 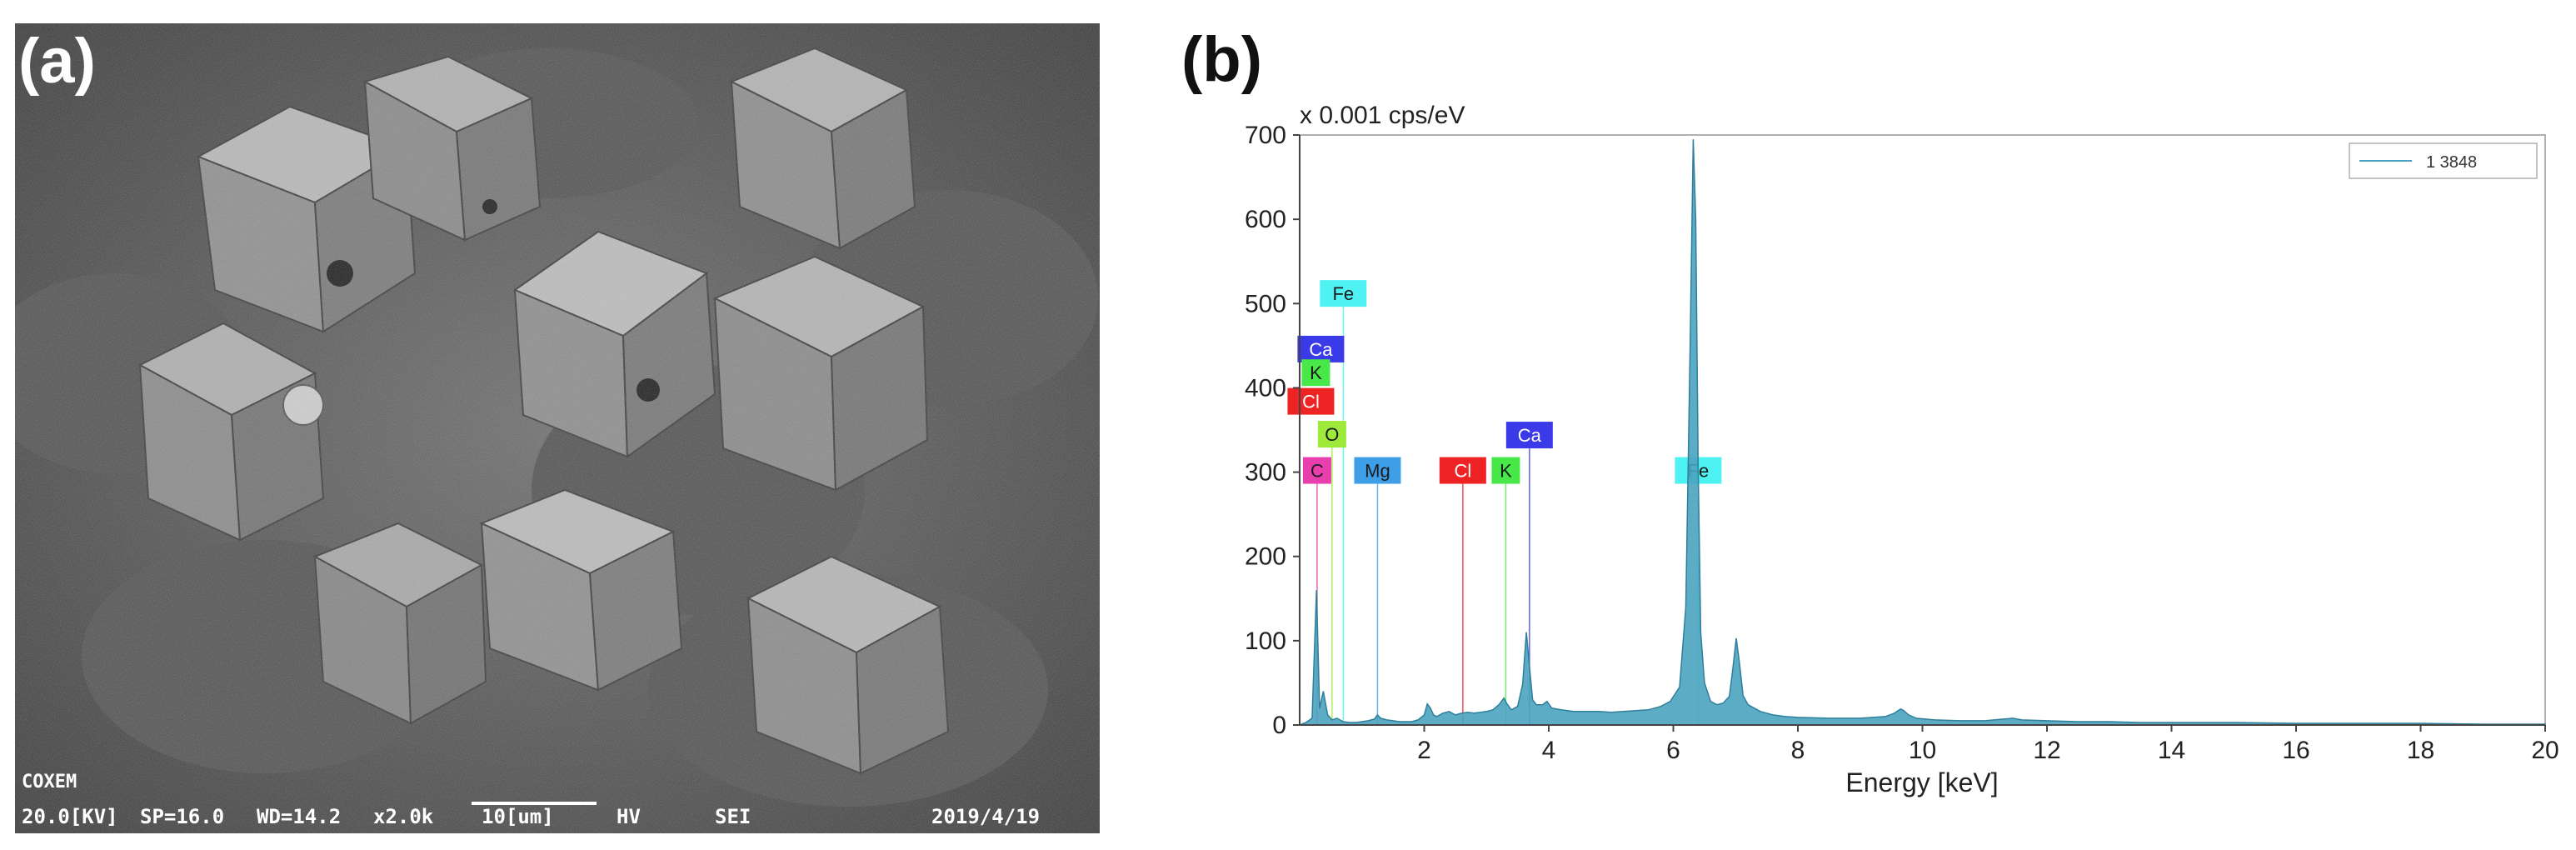 I want to click on element-marker-label: O, so click(x=1332, y=434).